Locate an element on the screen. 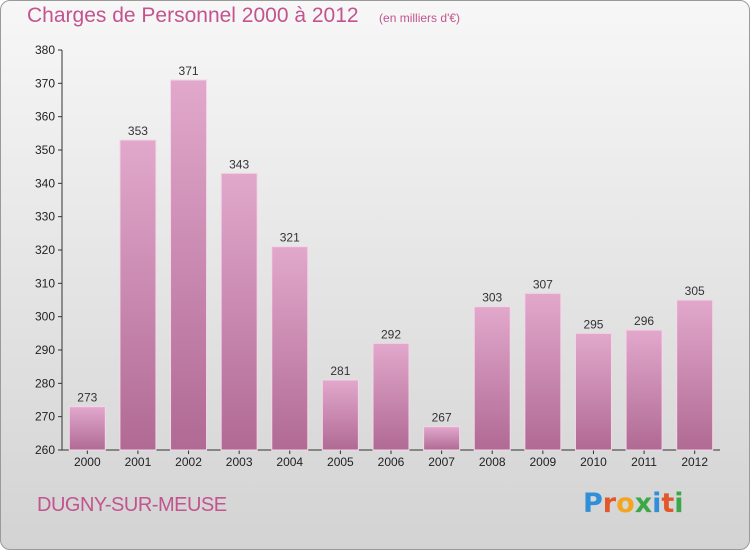 This screenshot has height=550, width=750. x-tick-label: 2006 is located at coordinates (391, 462).